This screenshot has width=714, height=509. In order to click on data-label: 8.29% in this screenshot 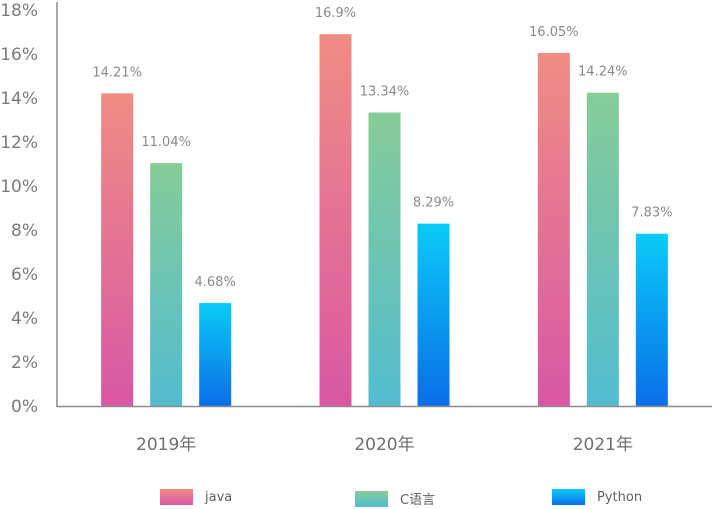, I will do `click(433, 203)`.